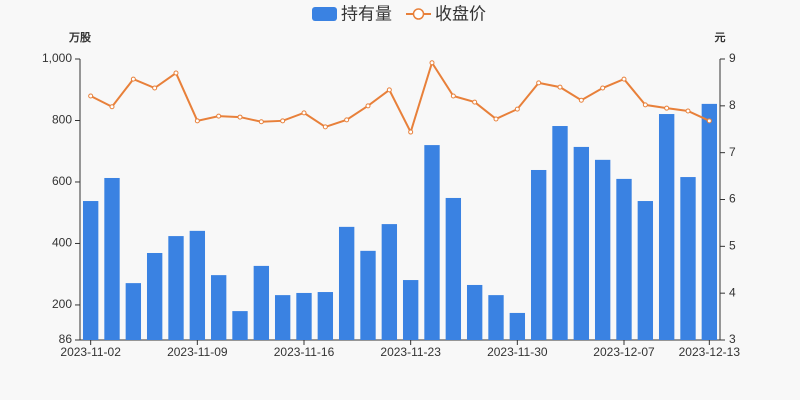  I want to click on y2-axis-label: 元, so click(720, 37).